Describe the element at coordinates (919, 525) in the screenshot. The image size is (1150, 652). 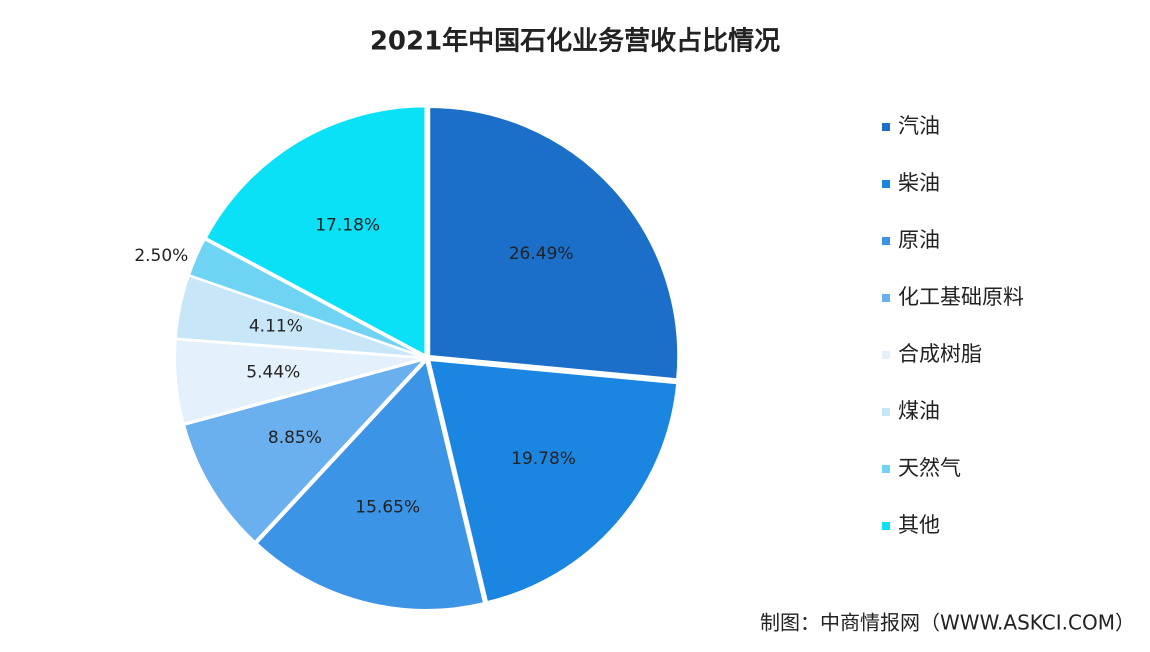
I see `legend-label: 其他` at that location.